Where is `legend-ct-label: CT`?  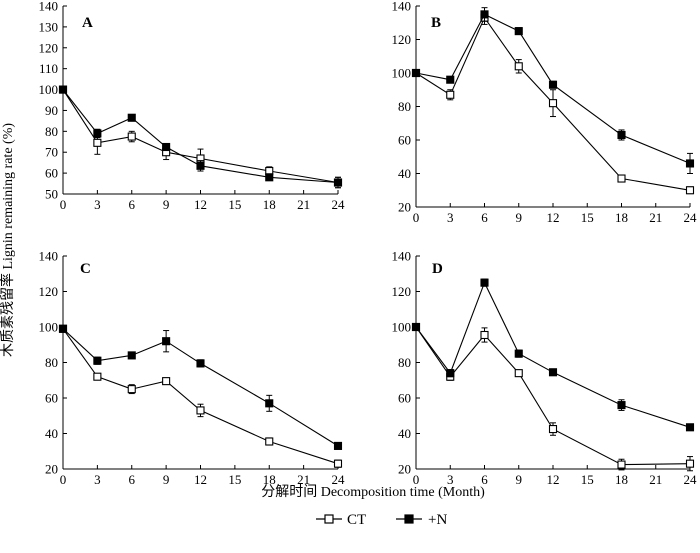
legend-ct-label: CT is located at coordinates (356, 520).